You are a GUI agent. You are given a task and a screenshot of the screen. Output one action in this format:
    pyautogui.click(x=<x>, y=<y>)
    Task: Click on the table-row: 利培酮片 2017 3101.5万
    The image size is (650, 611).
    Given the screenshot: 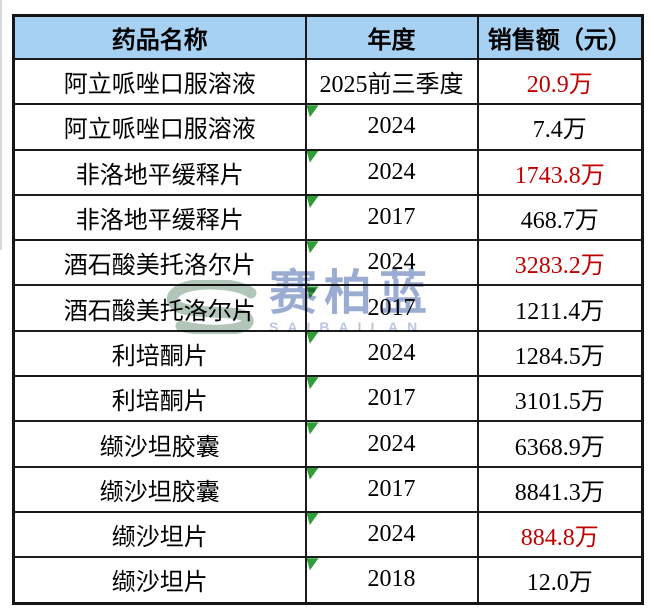 What is the action you would take?
    pyautogui.click(x=328, y=399)
    